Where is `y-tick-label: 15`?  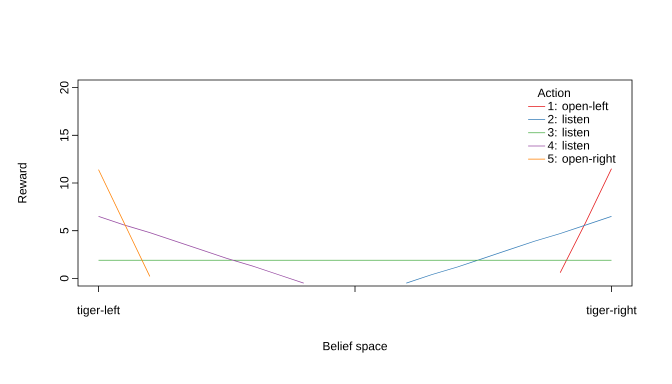
y-tick-label: 15 is located at coordinates (64, 135).